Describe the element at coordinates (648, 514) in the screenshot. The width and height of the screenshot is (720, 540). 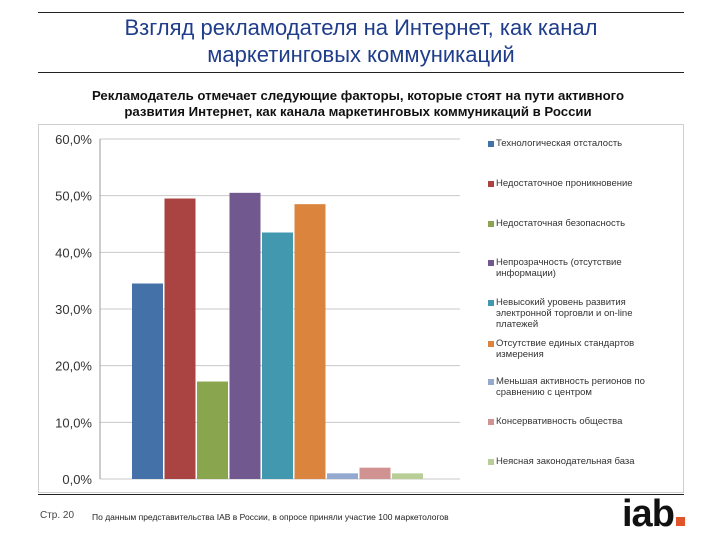
I see `iab-logo-text: iab` at that location.